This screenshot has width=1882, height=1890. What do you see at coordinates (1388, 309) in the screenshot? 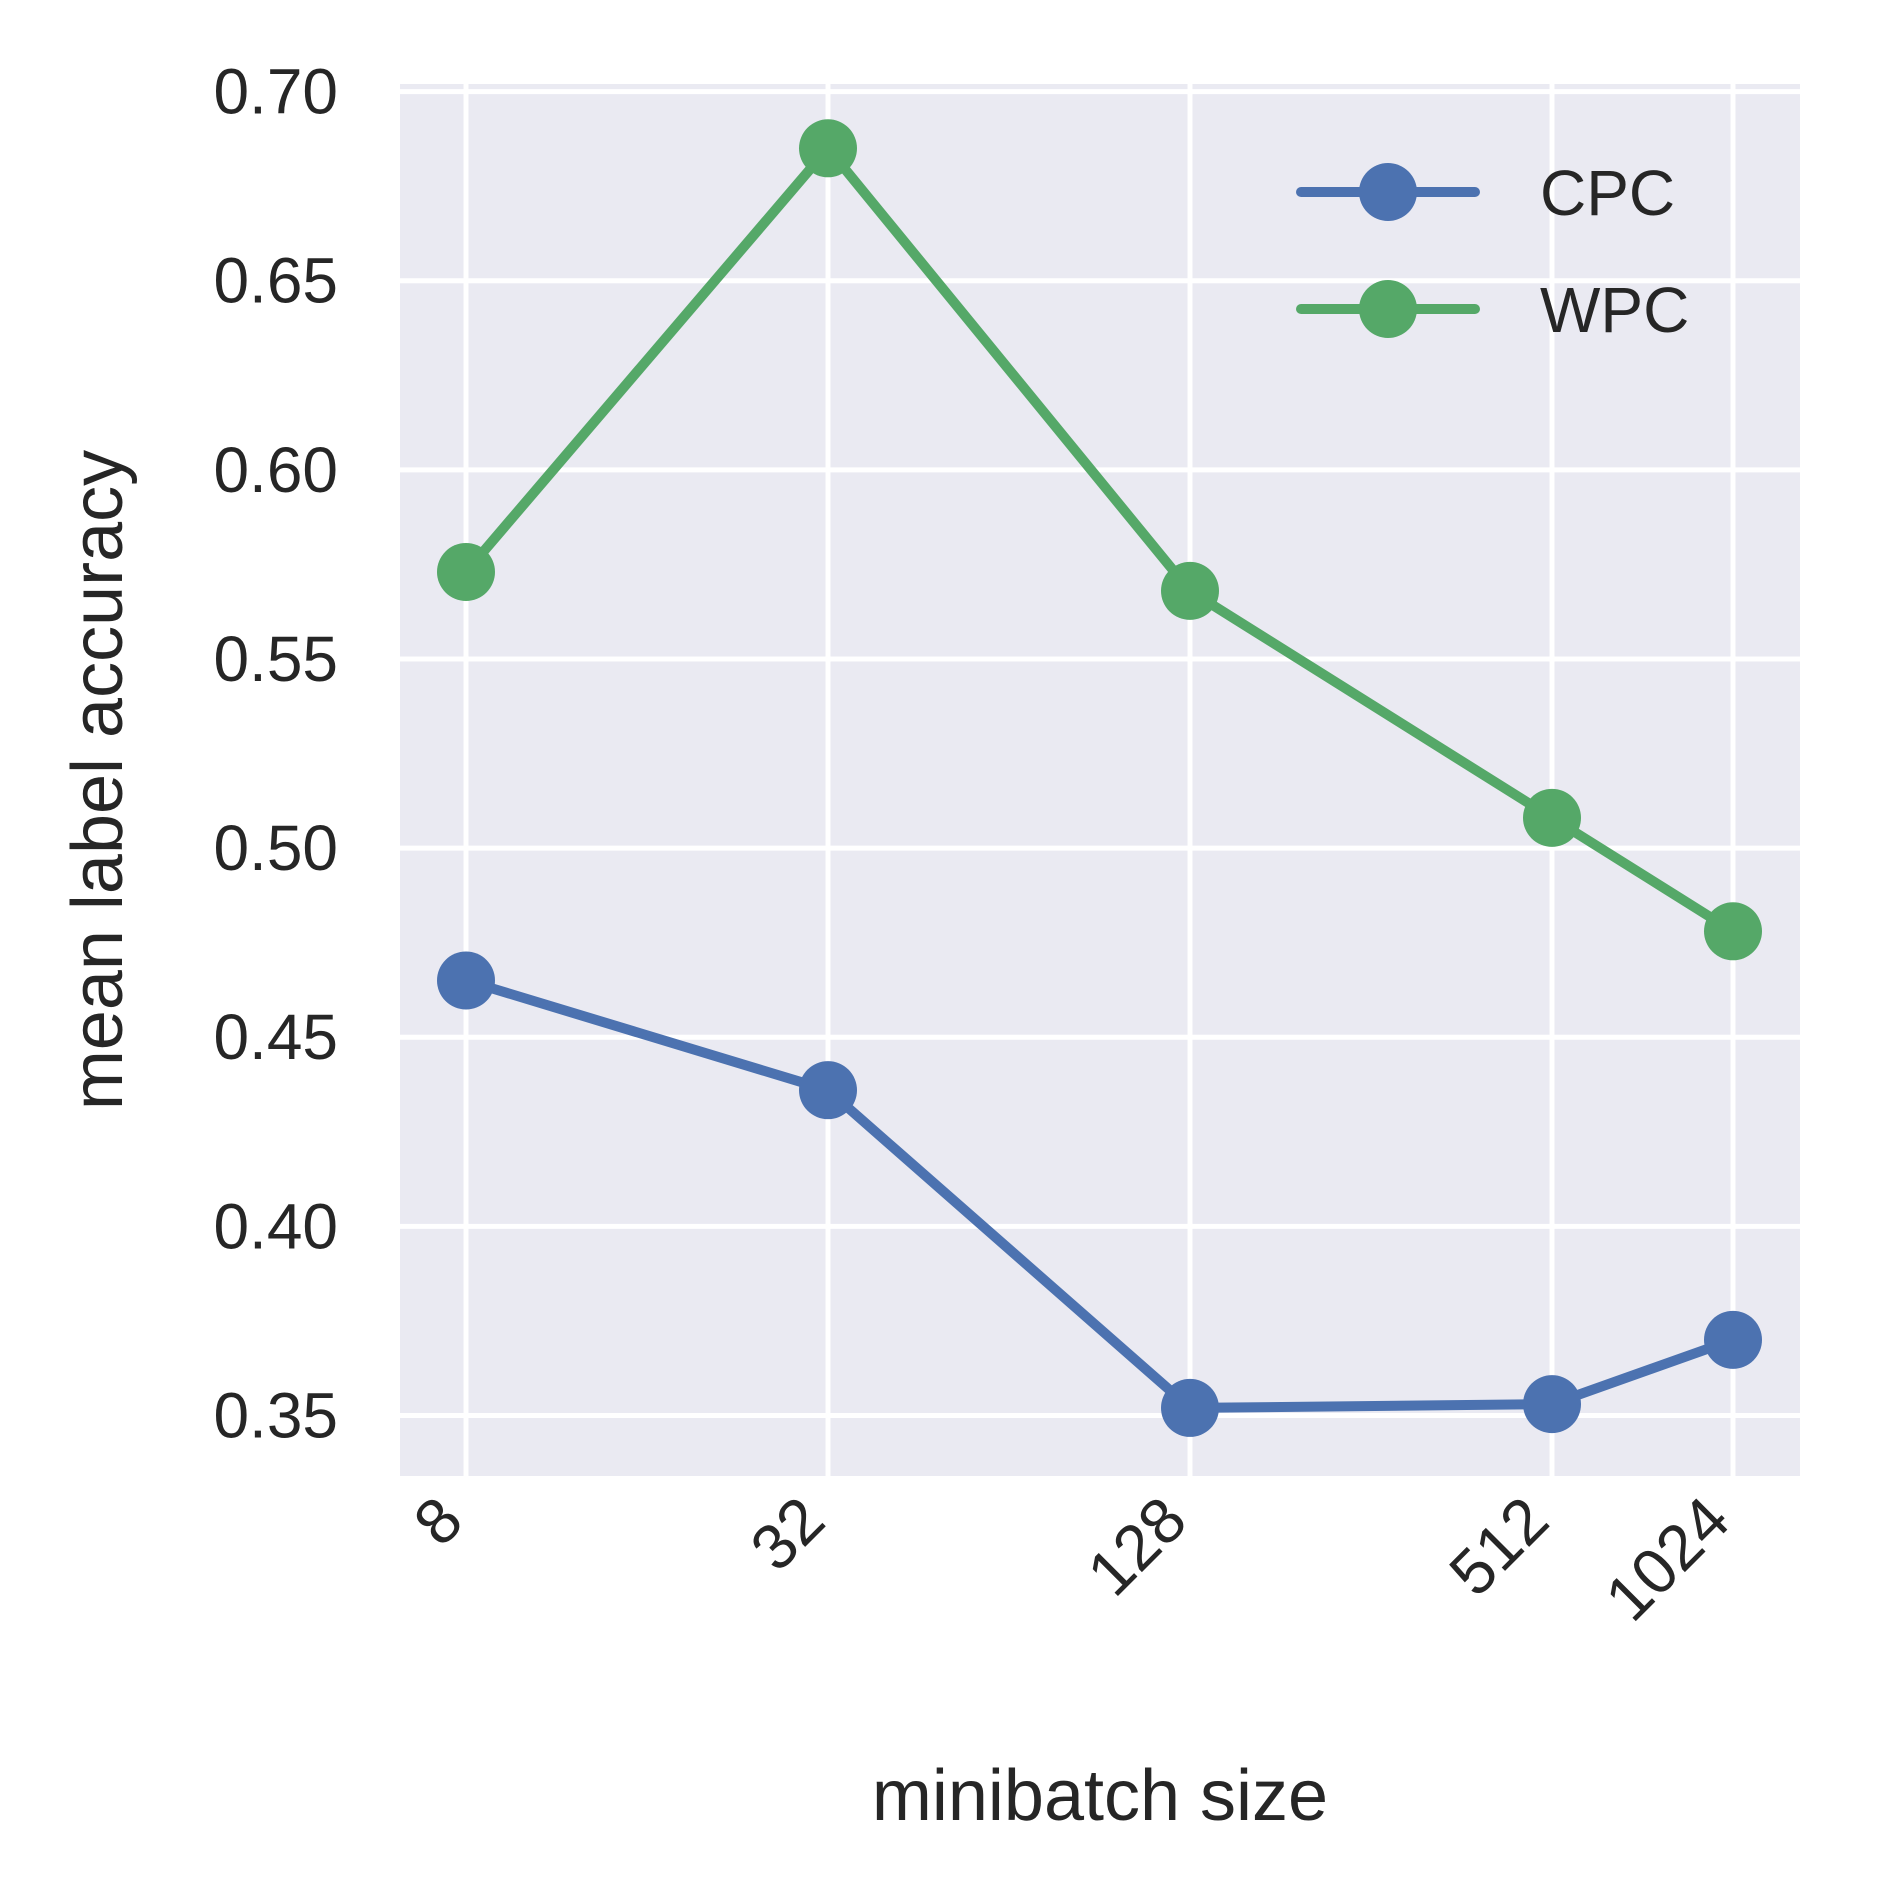
I see `legend-marker-wpc` at bounding box center [1388, 309].